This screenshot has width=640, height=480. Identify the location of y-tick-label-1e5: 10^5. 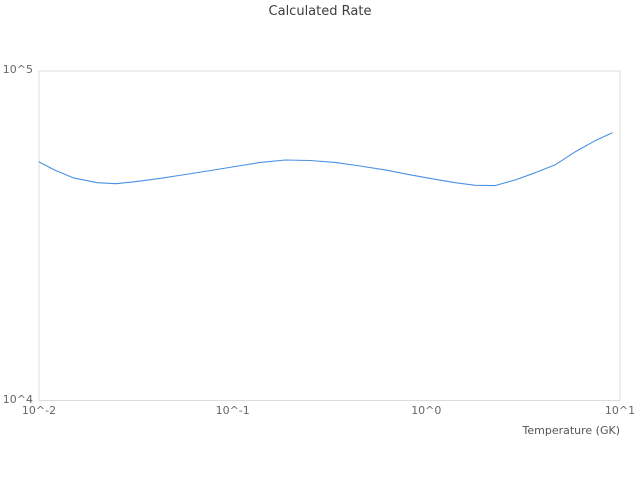
(17, 69).